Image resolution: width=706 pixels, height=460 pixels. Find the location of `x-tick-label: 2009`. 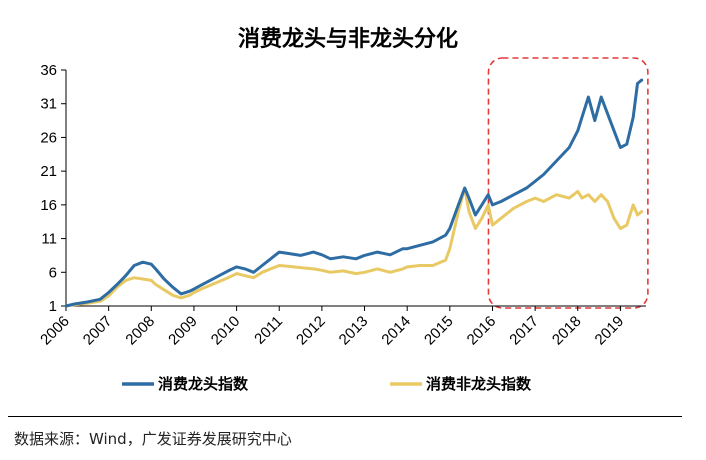

x-tick-label: 2009 is located at coordinates (183, 331).